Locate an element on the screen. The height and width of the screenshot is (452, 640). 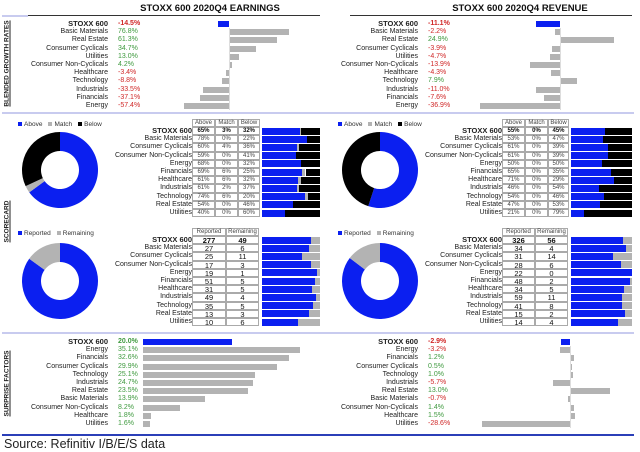
zero-axis is located at coordinates (229, 69).